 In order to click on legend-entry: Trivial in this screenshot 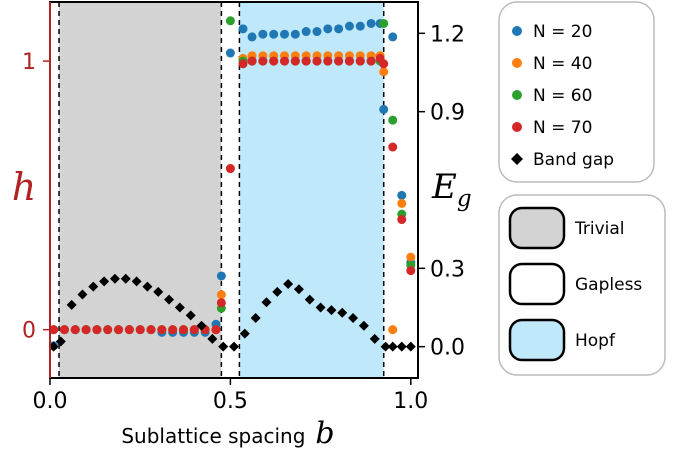, I will do `click(566, 228)`.